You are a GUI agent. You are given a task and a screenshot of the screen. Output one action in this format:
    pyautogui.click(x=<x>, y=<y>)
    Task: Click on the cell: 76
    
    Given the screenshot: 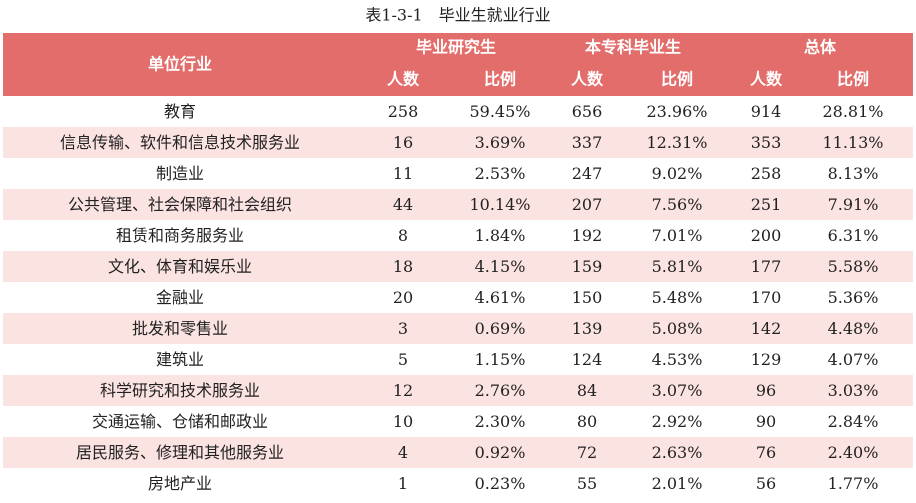 What is the action you would take?
    pyautogui.click(x=766, y=452)
    